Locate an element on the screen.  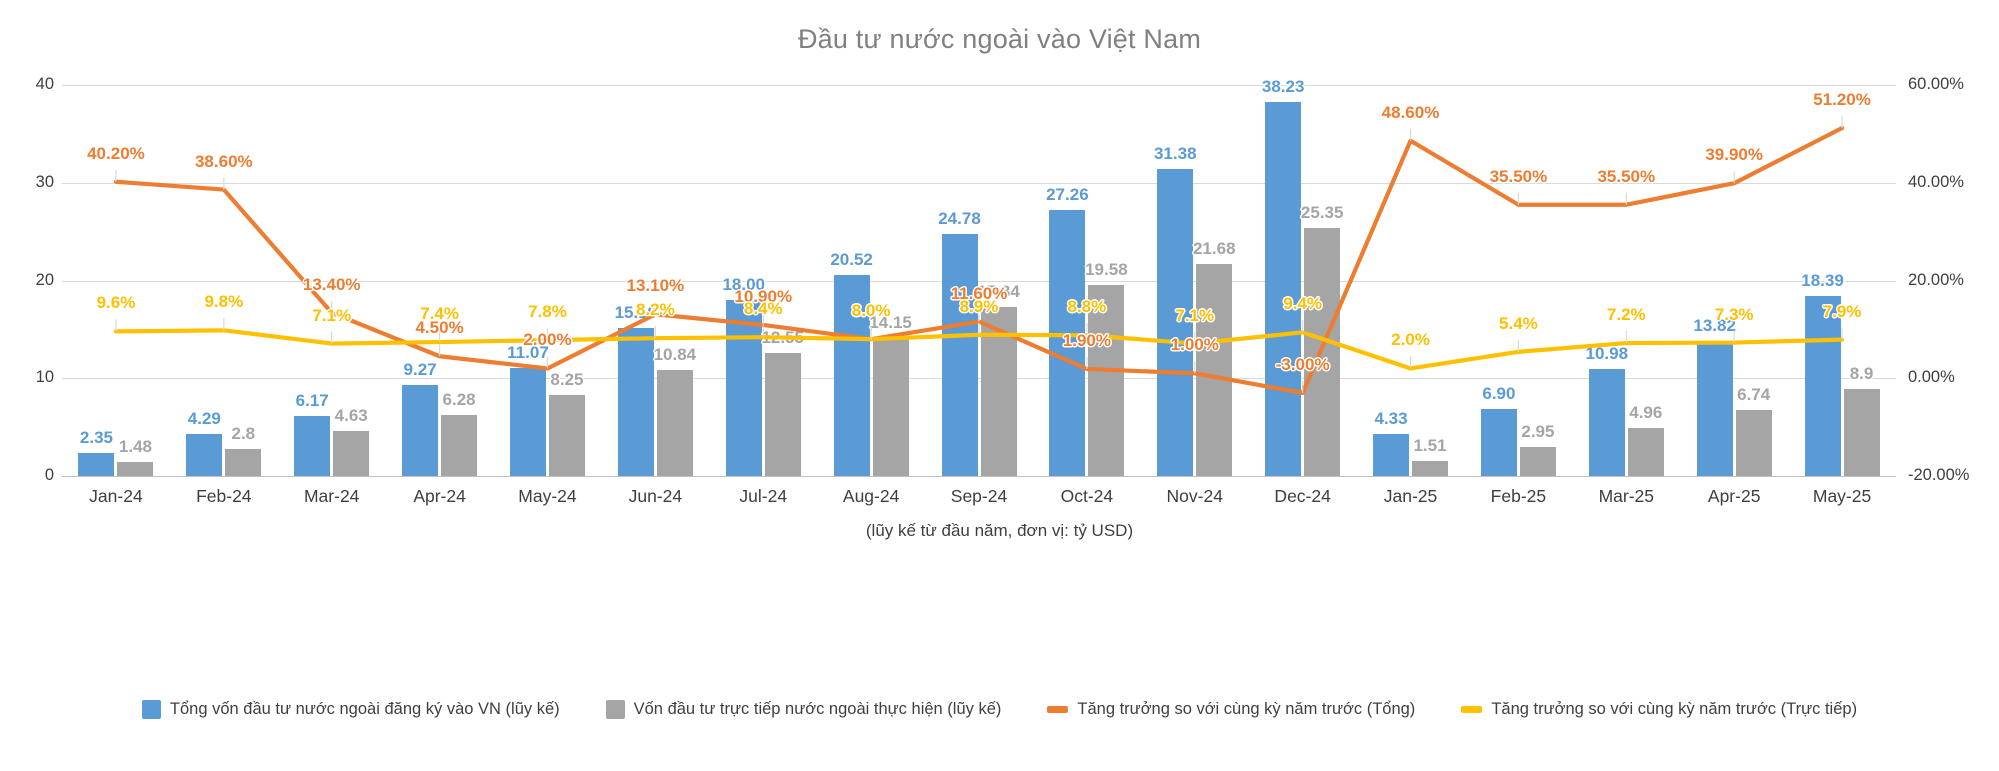
line-label-growth-total: 8.0% is located at coordinates (871, 311).